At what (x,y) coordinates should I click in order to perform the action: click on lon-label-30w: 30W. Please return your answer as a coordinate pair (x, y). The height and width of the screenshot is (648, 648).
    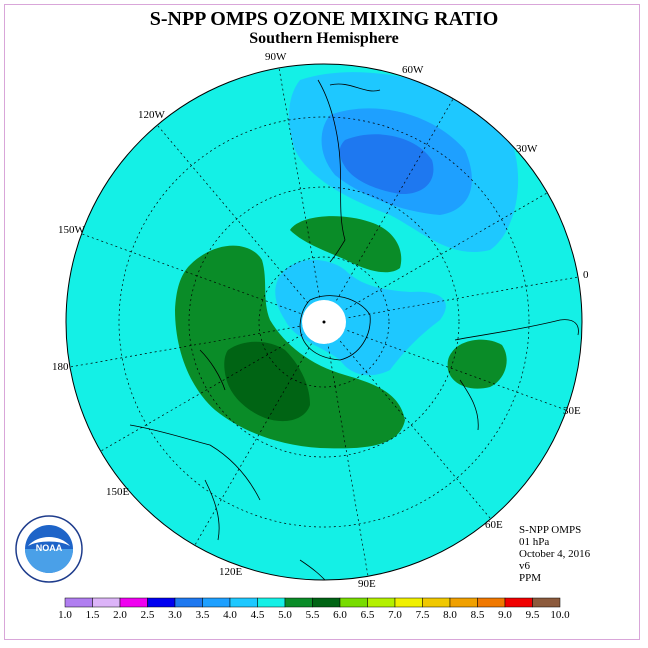
    Looking at the image, I should click on (527, 149).